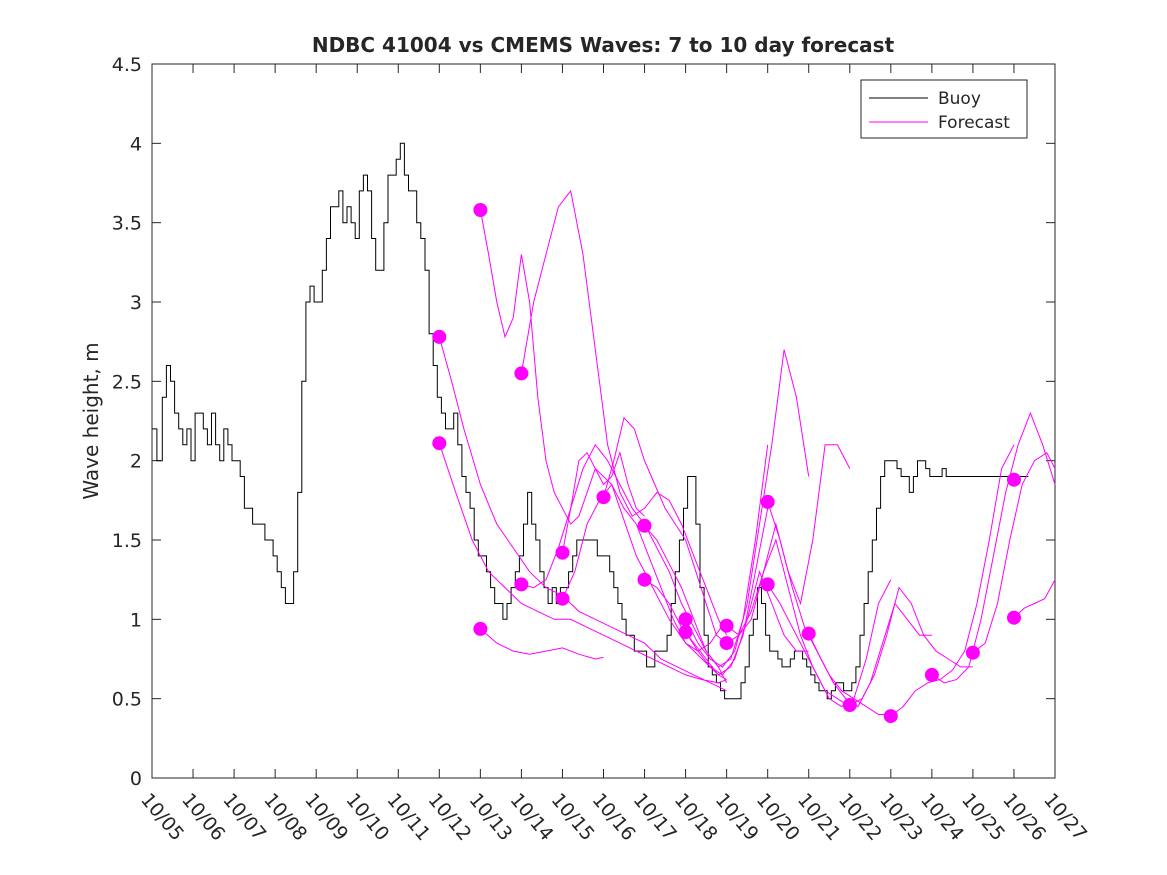 The height and width of the screenshot is (875, 1167). Describe the element at coordinates (127, 382) in the screenshot. I see `y-tick-label: 2.5` at that location.